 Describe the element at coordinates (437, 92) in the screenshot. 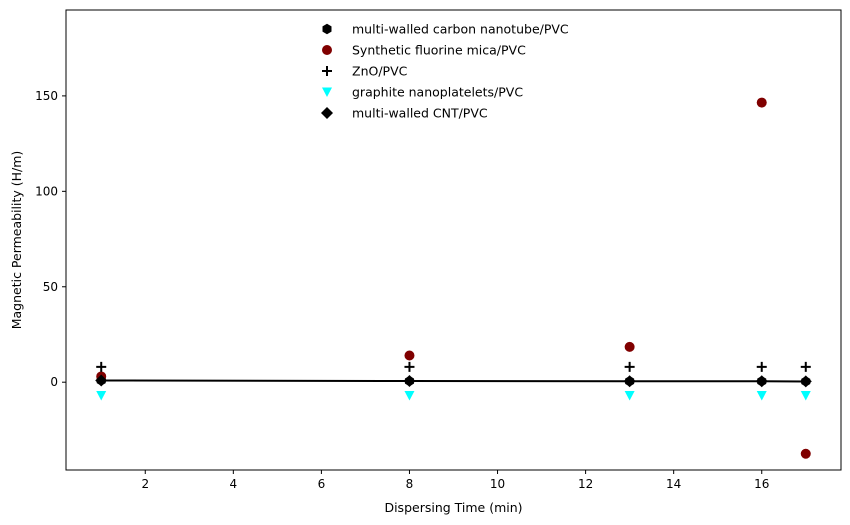

I see `legend-label: graphite nanoplatelets/PVC` at that location.